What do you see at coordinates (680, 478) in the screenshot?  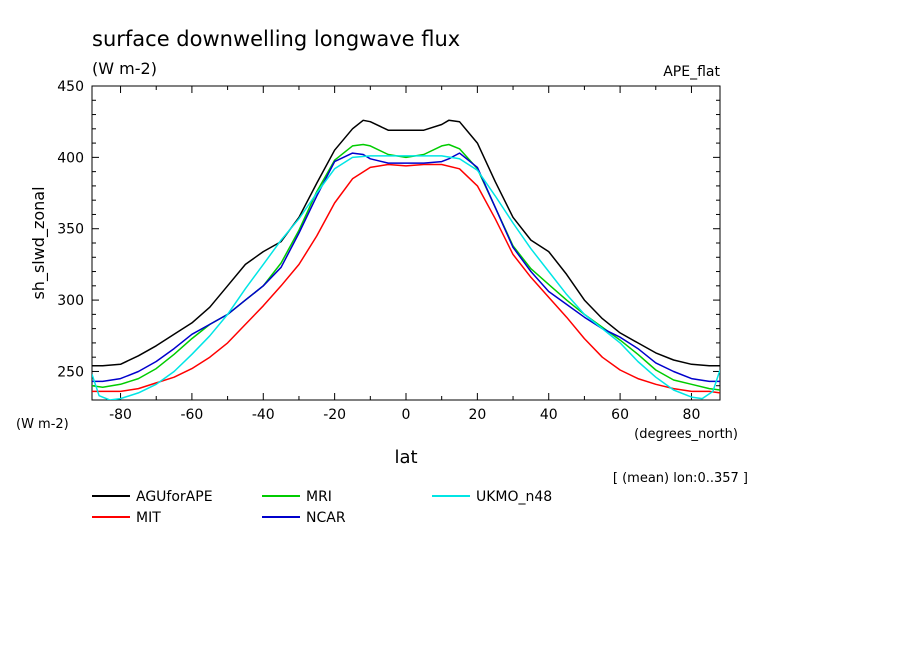 I see `subset-note: [ (mean) lon:0..357 ]` at bounding box center [680, 478].